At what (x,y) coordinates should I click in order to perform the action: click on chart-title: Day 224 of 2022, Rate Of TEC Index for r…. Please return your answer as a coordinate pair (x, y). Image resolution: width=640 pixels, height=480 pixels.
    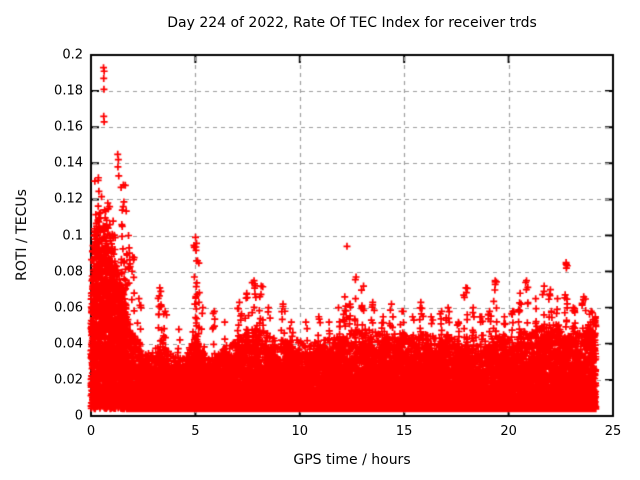
    Looking at the image, I should click on (352, 23).